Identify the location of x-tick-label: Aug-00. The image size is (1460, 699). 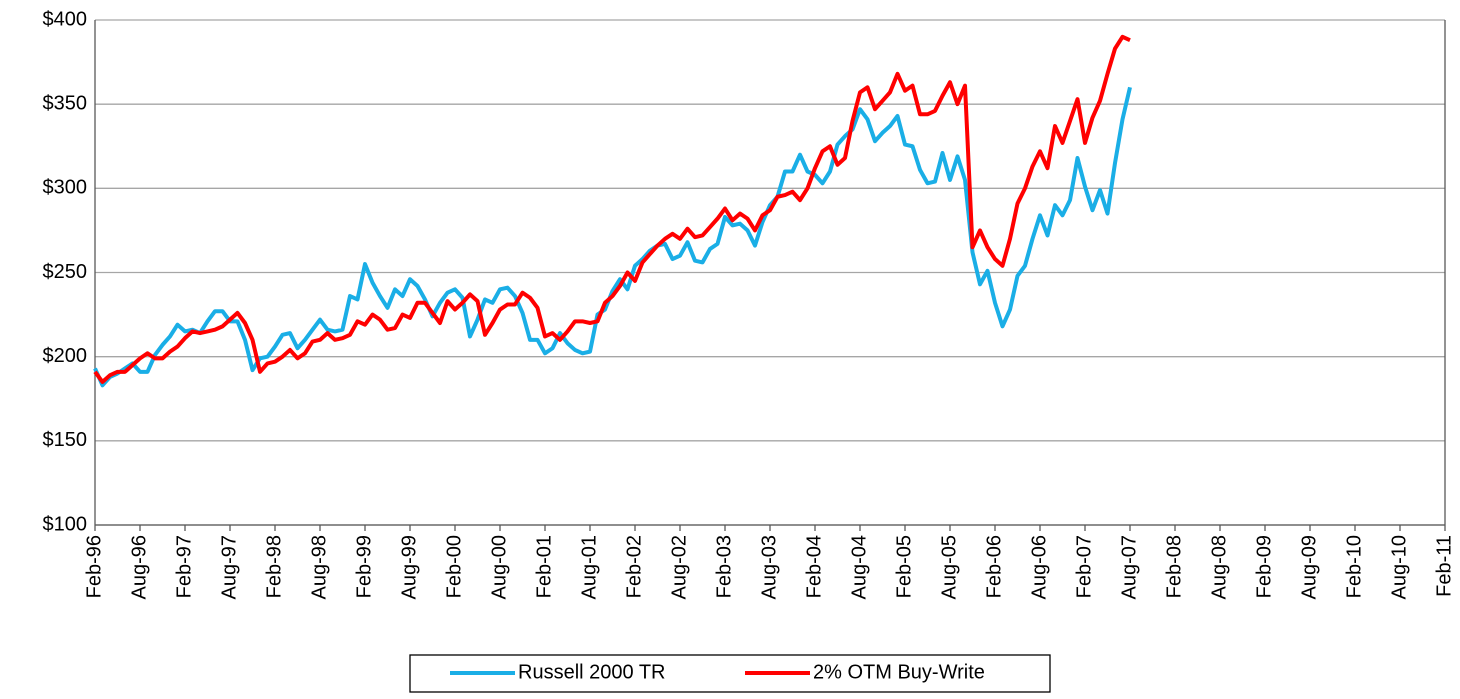
(499, 567).